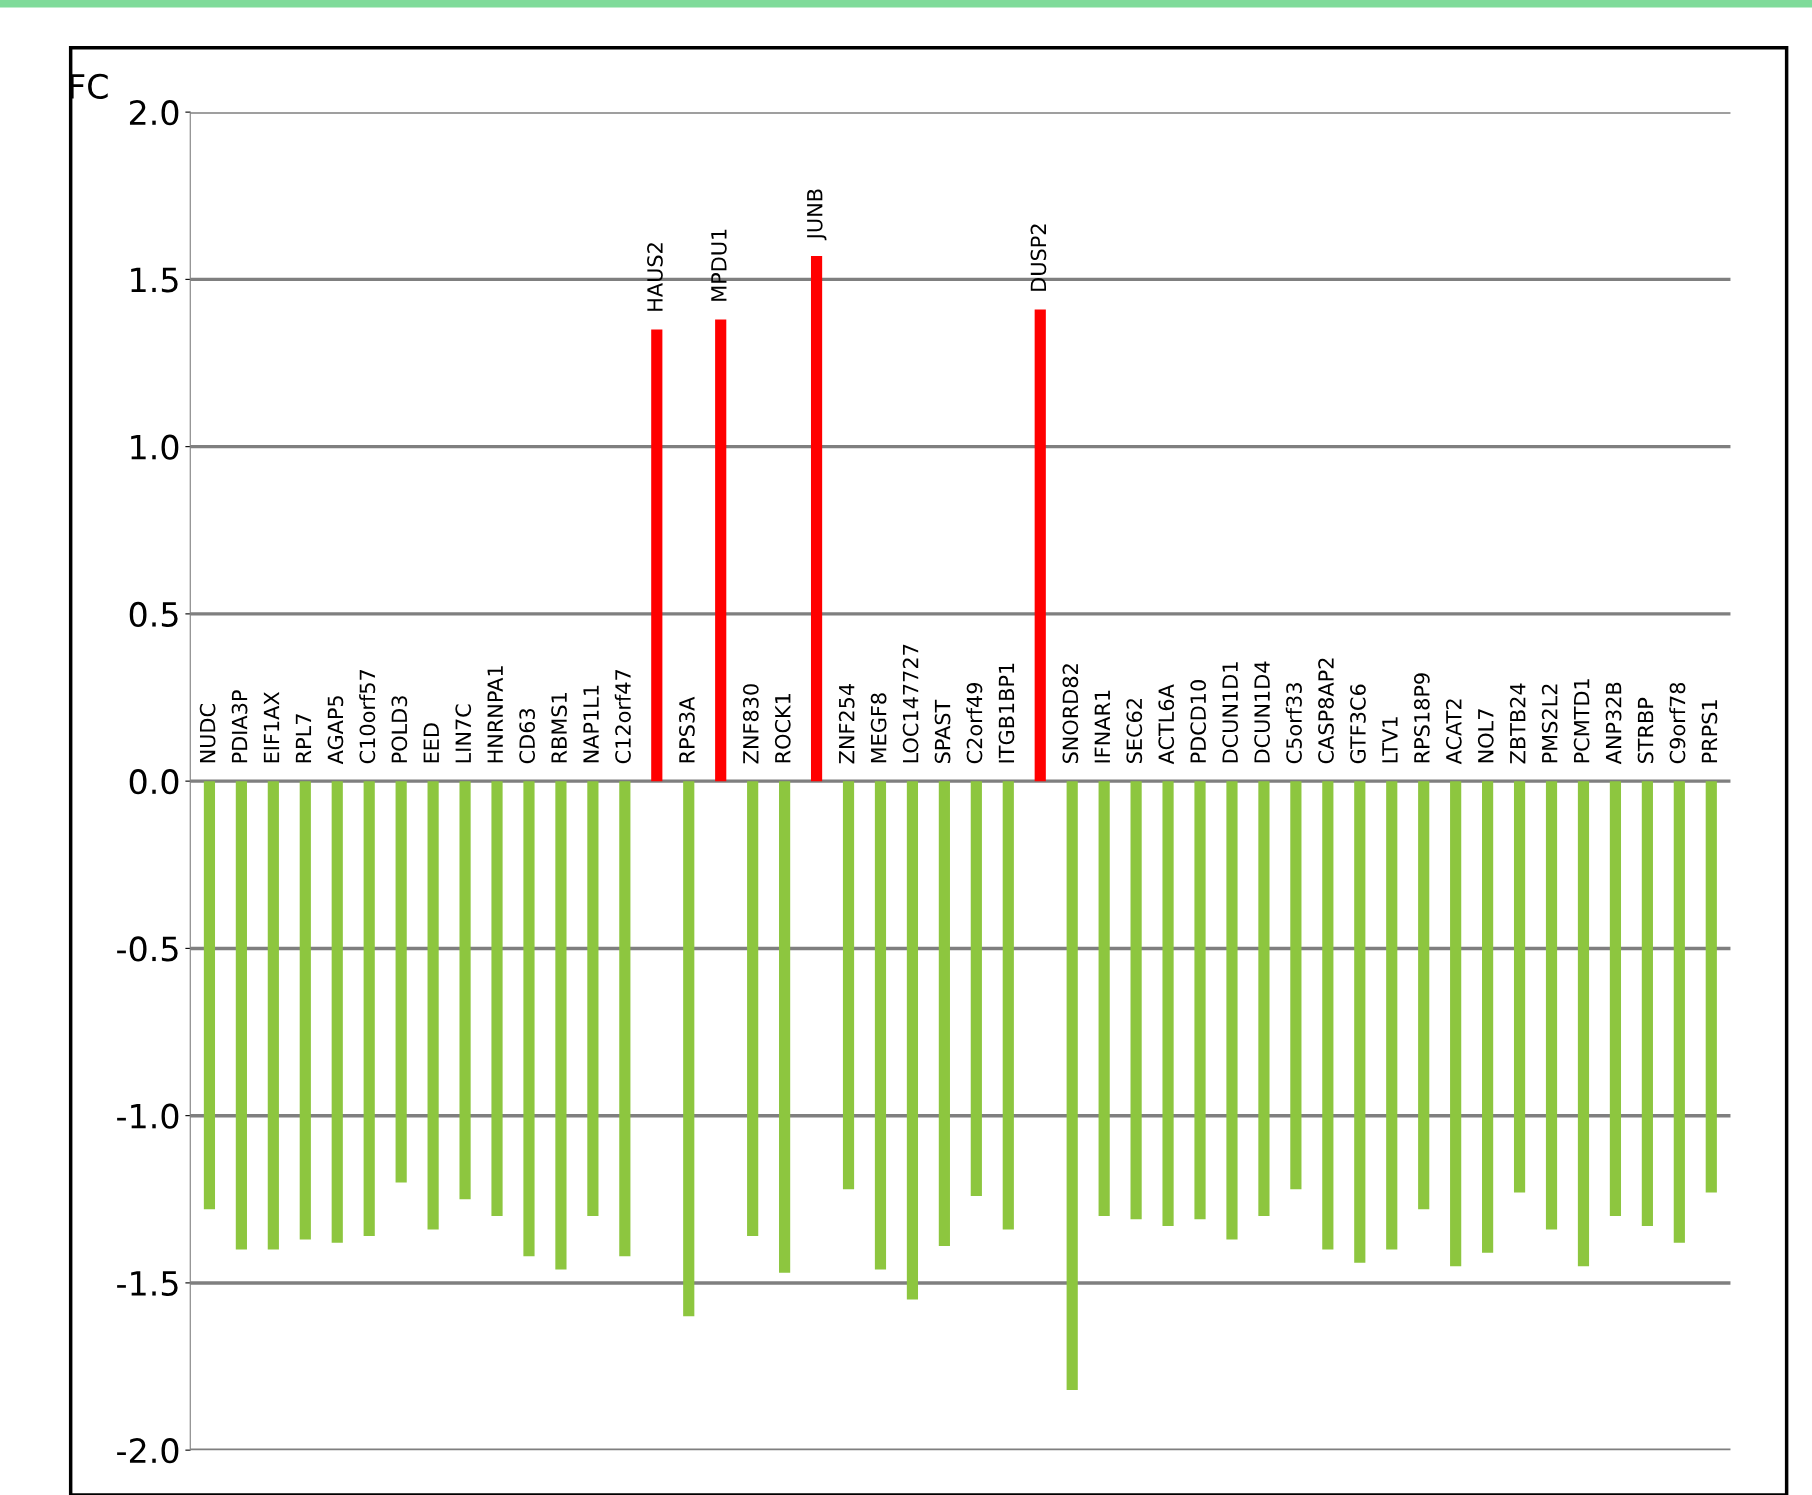 The image size is (1812, 1495). Describe the element at coordinates (974, 723) in the screenshot. I see `x-tick-label: C2orf49` at that location.